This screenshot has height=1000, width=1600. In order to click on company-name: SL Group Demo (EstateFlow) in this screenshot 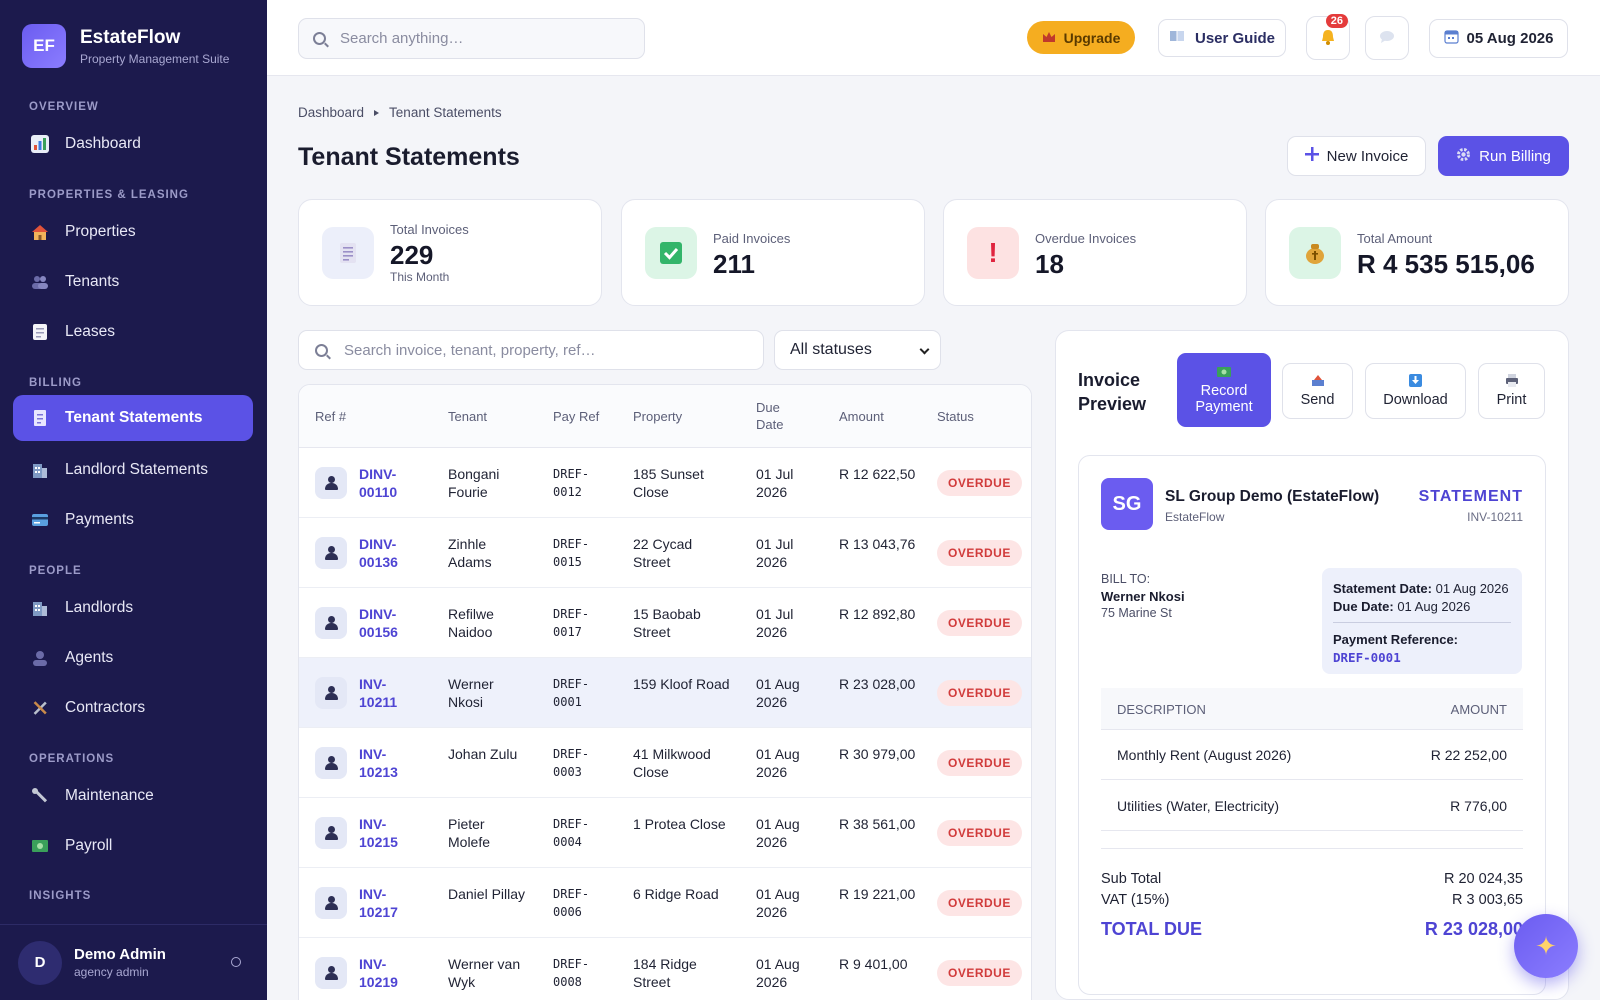, I will do `click(1272, 496)`.